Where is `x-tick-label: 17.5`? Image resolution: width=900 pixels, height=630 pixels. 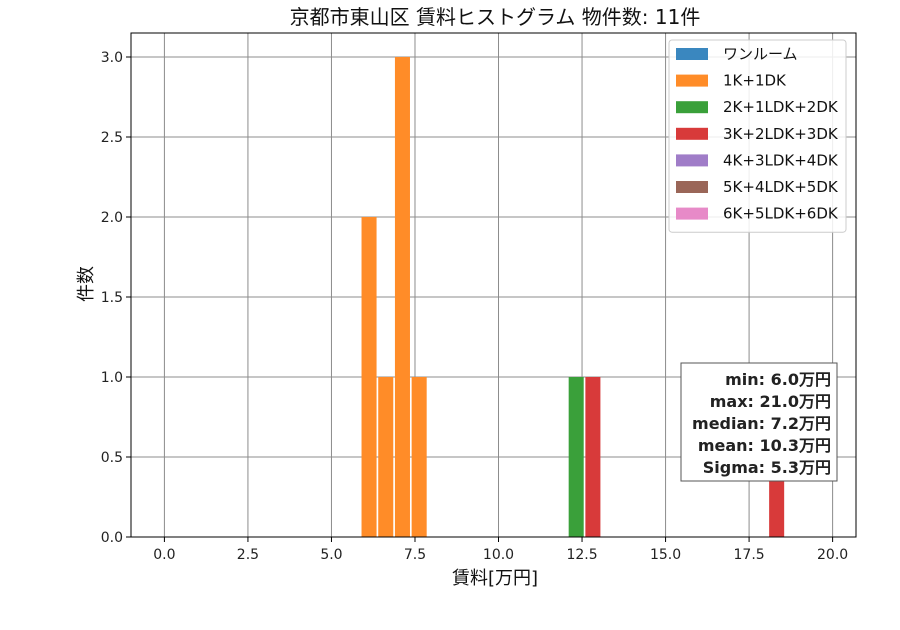 x-tick-label: 17.5 is located at coordinates (749, 555).